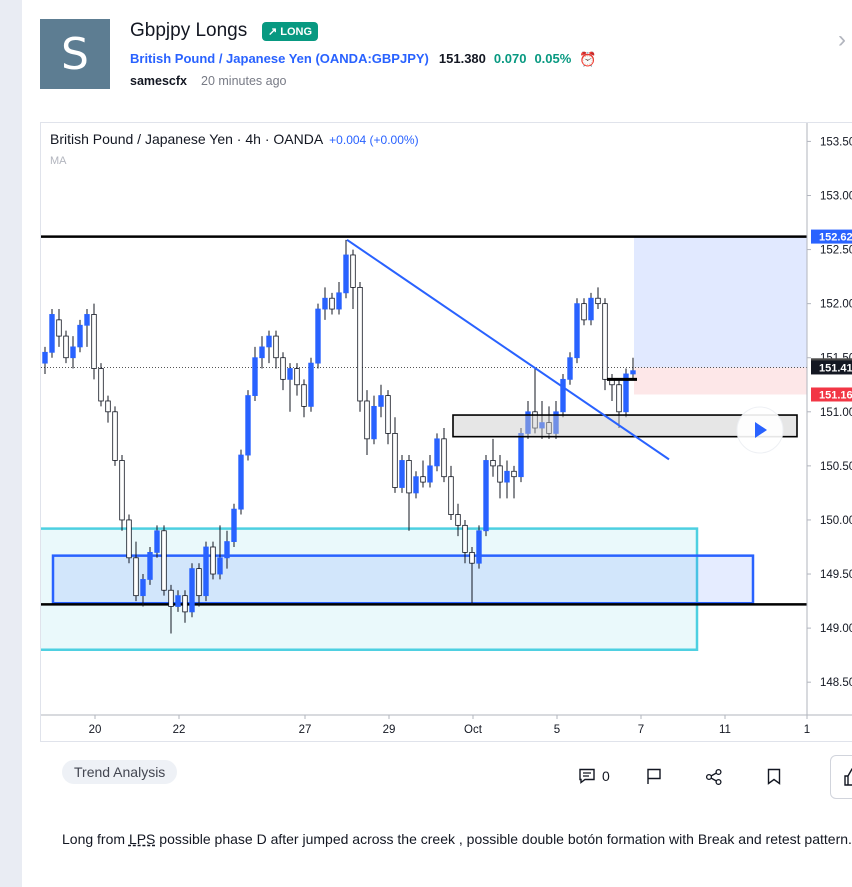  Describe the element at coordinates (317, 58) in the screenshot. I see `symbol-paren-open: (` at that location.